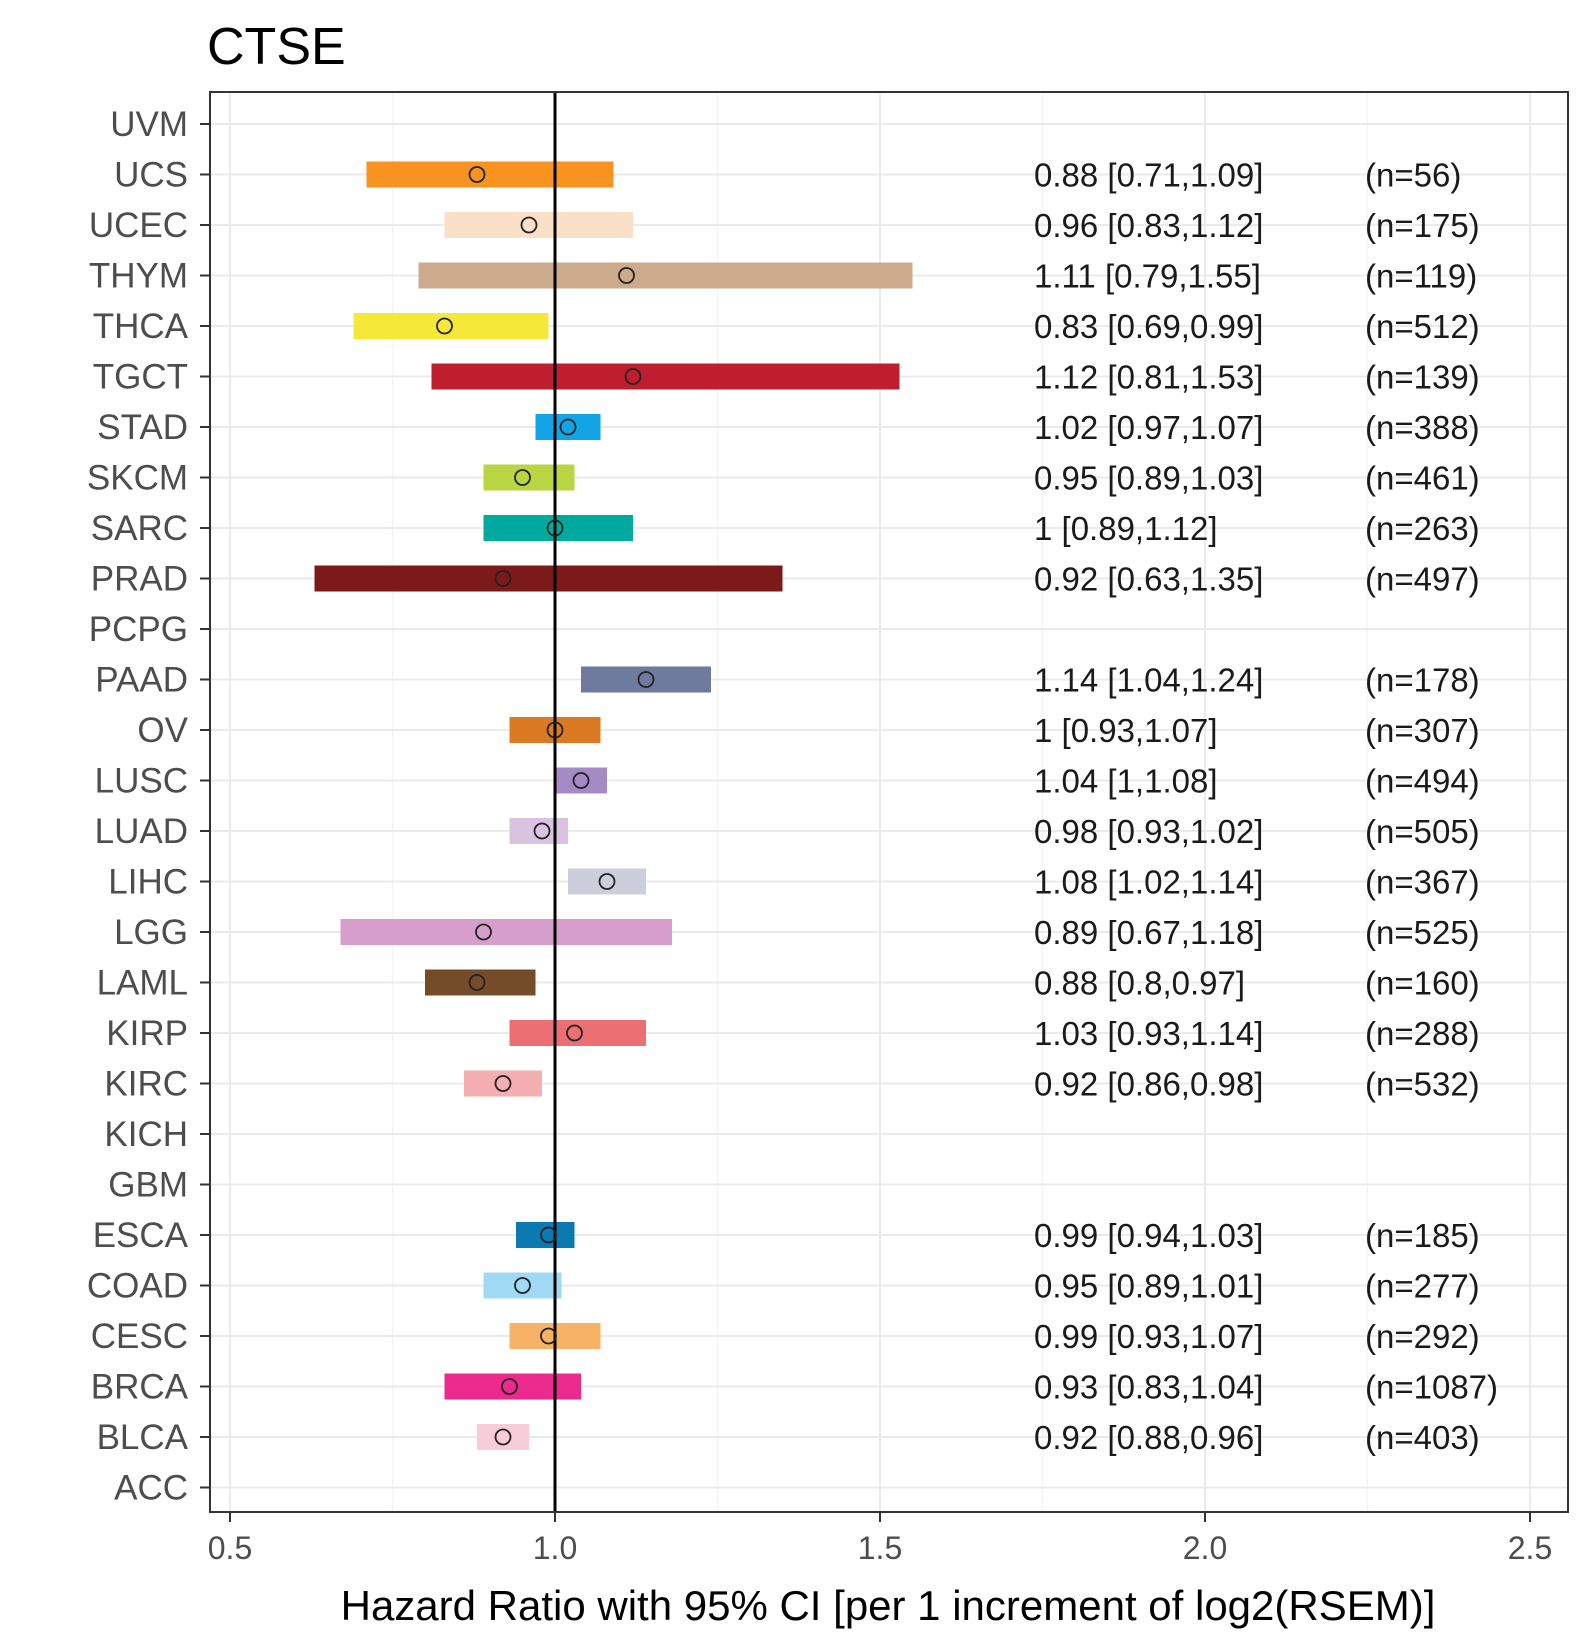 The height and width of the screenshot is (1650, 1590). What do you see at coordinates (139, 528) in the screenshot?
I see `y-tick-label-sarc: SARC` at bounding box center [139, 528].